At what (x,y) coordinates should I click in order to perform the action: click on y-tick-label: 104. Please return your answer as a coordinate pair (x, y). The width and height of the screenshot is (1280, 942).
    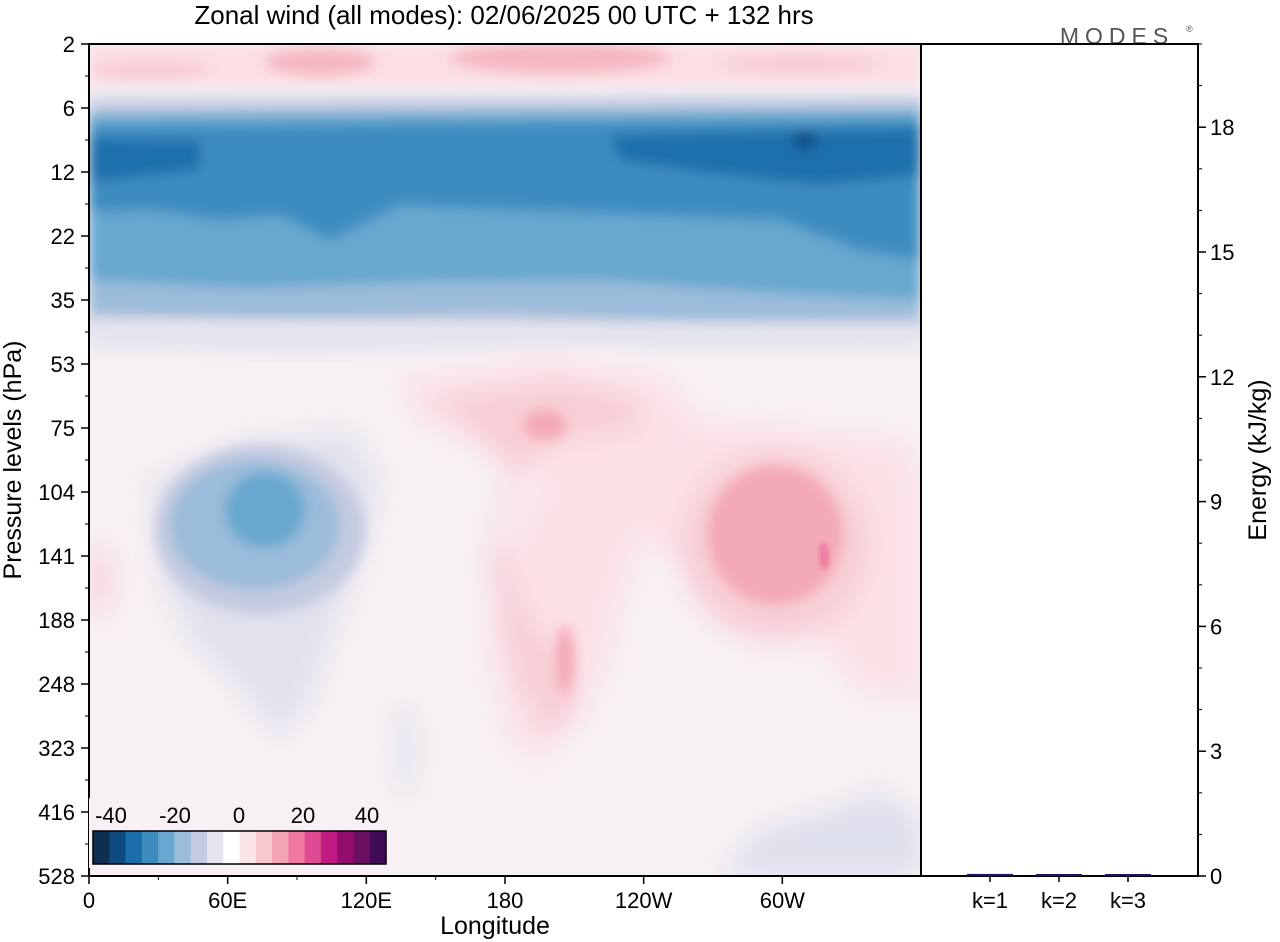
    Looking at the image, I should click on (56, 492).